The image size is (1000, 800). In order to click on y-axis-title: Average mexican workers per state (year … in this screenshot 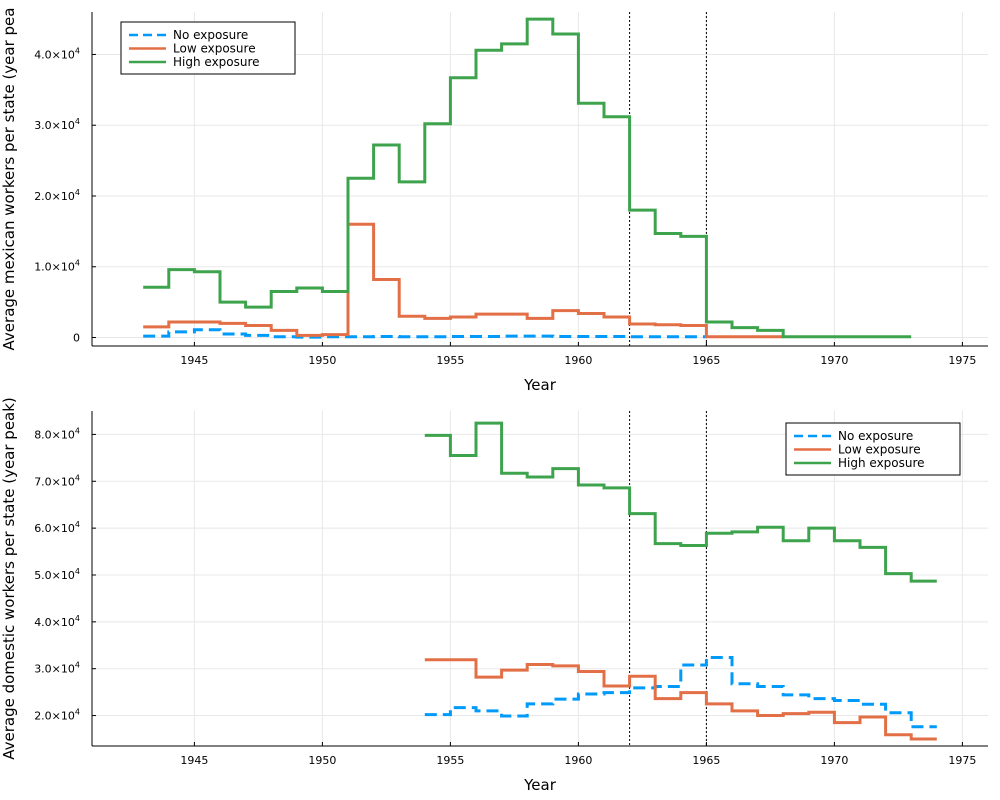, I will do `click(9, 179)`.